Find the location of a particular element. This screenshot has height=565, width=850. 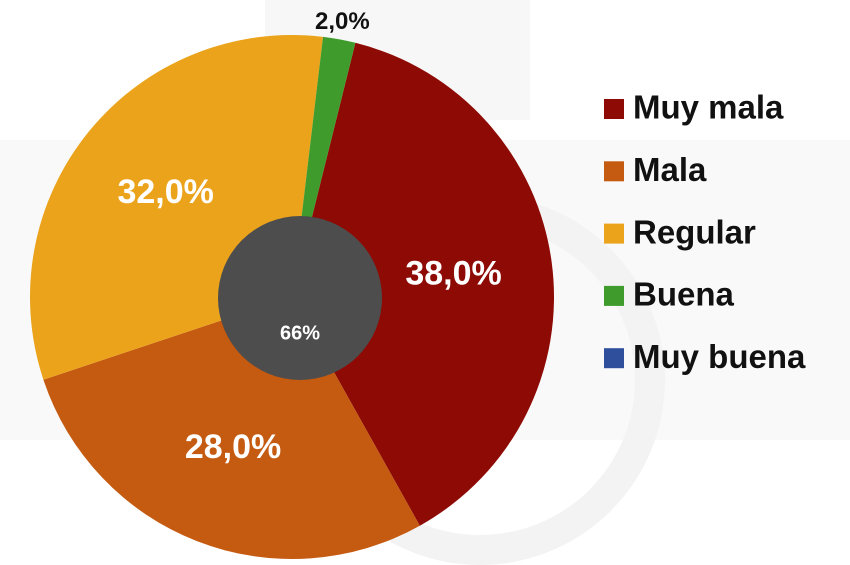

legend: Muy mala Mala Regular Buena Muy buena is located at coordinates (705, 232).